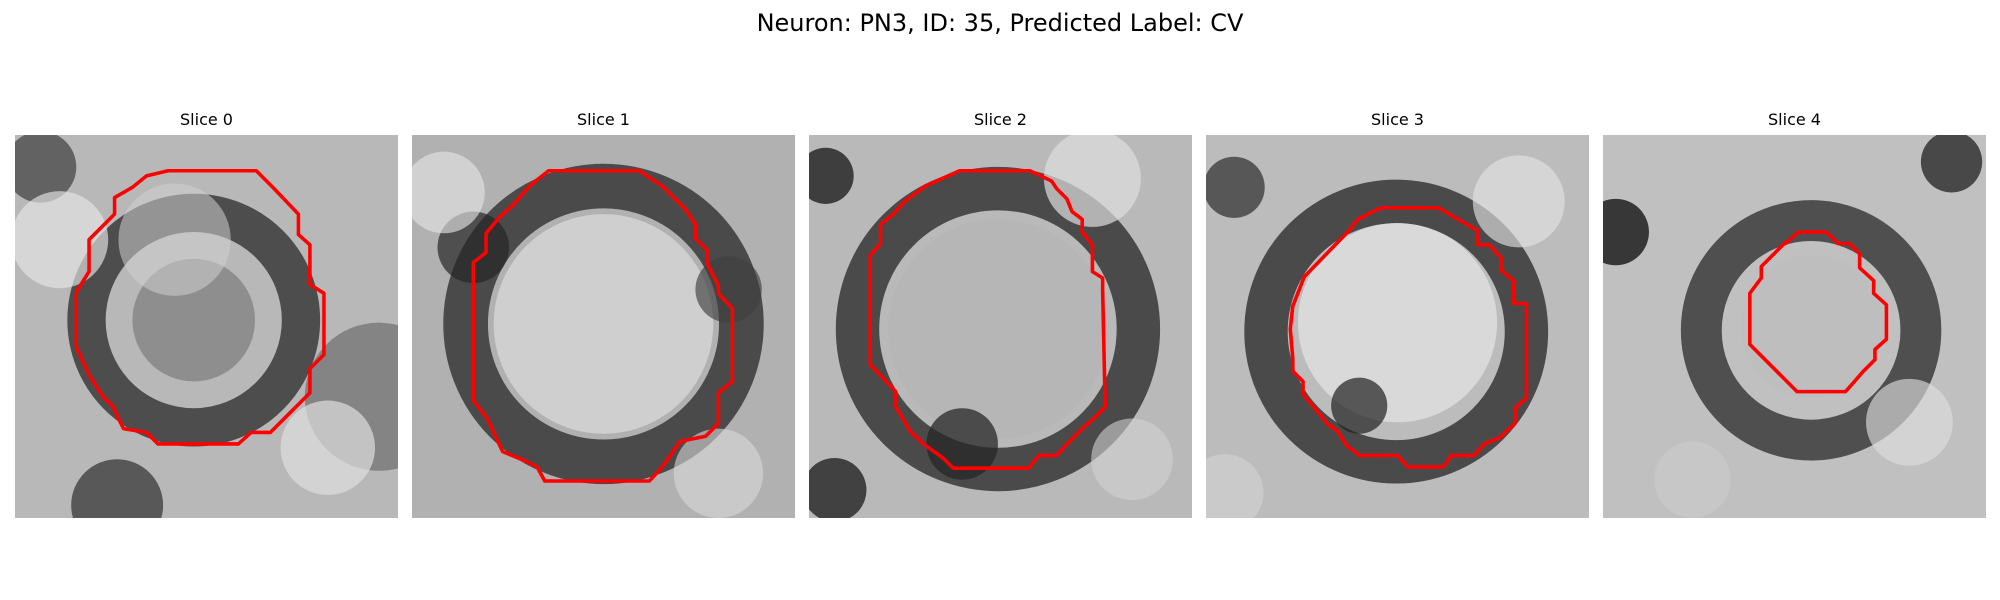  Describe the element at coordinates (174, 239) in the screenshot. I see `slice-0-outer-glow` at that location.